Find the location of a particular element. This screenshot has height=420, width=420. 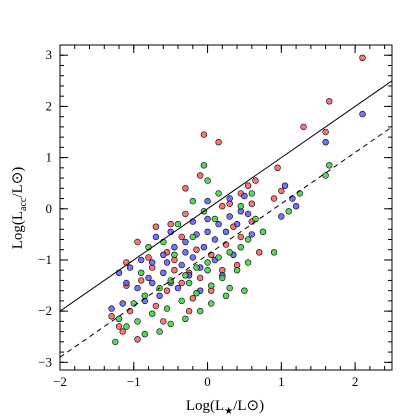

x-tick-label: 2 is located at coordinates (355, 381).